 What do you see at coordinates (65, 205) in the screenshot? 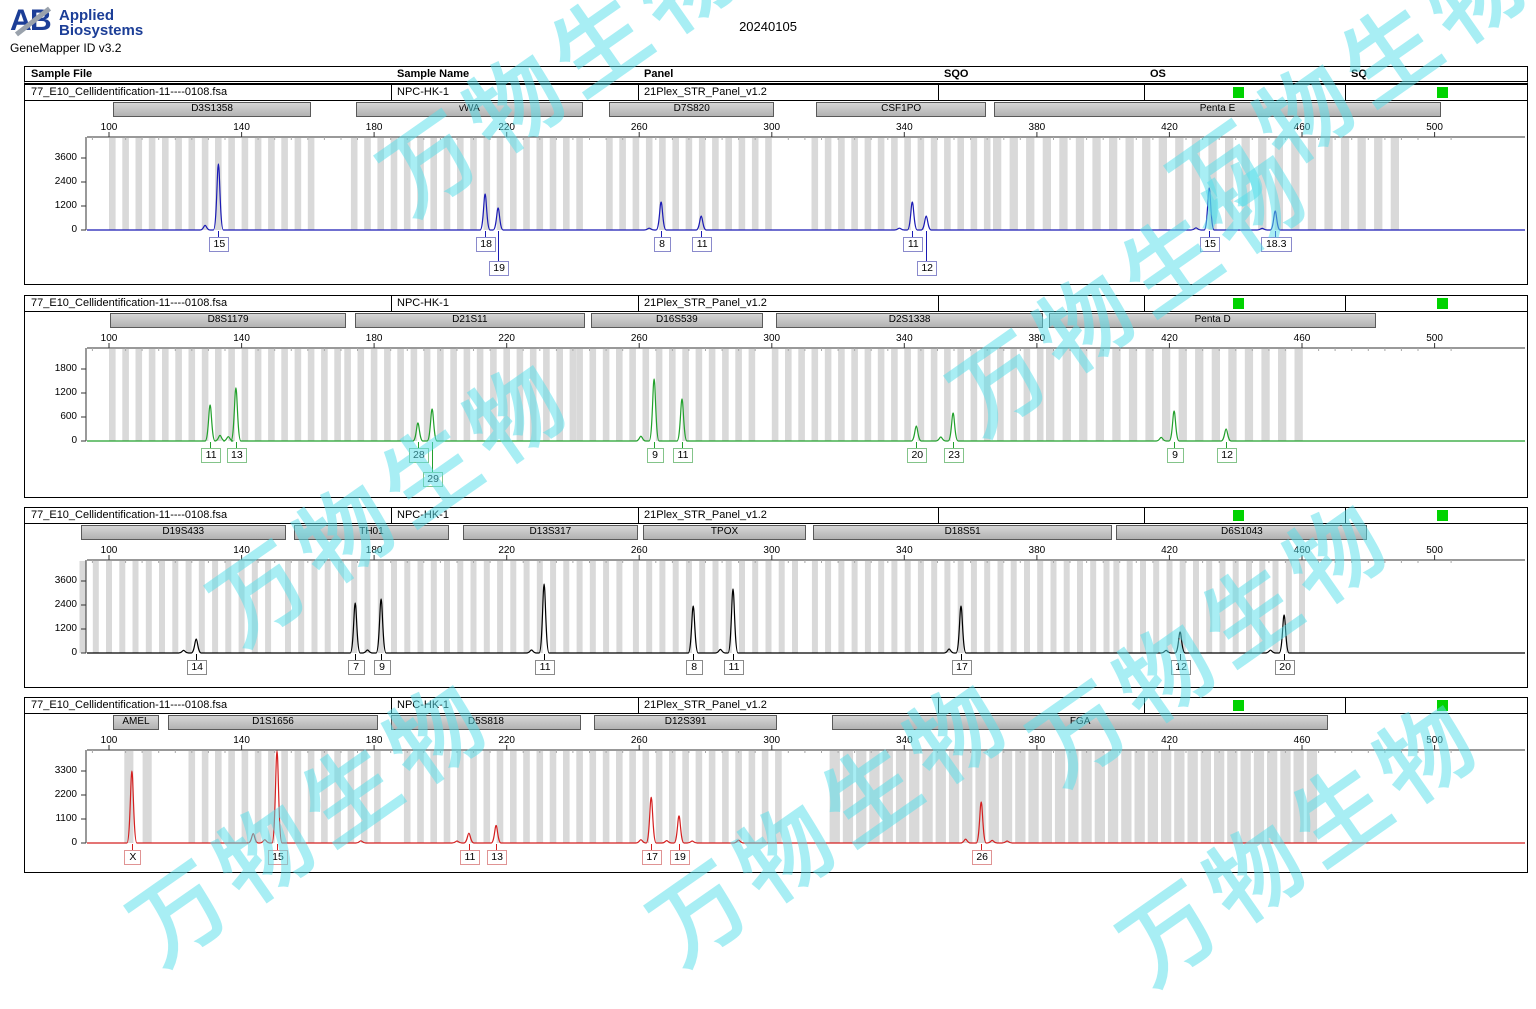
I see `y-axis-tick-label: 1200` at bounding box center [65, 205].